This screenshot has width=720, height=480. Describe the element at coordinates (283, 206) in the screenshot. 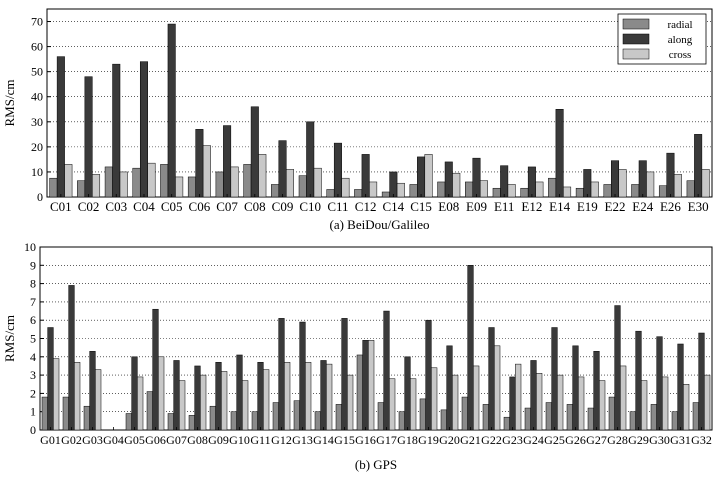

I see `x-tick-label: C09` at that location.